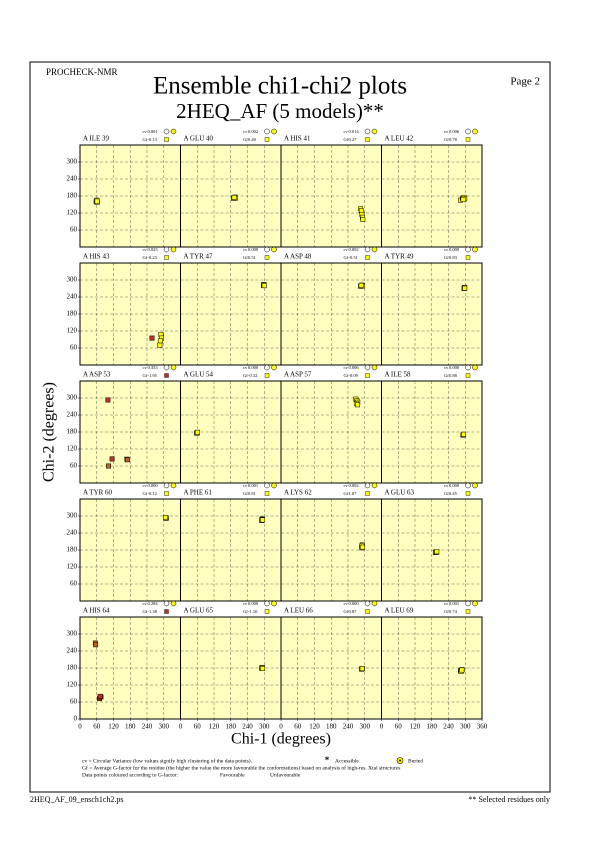  Describe the element at coordinates (354, 131) in the screenshot. I see `cv-value: 0.014` at that location.